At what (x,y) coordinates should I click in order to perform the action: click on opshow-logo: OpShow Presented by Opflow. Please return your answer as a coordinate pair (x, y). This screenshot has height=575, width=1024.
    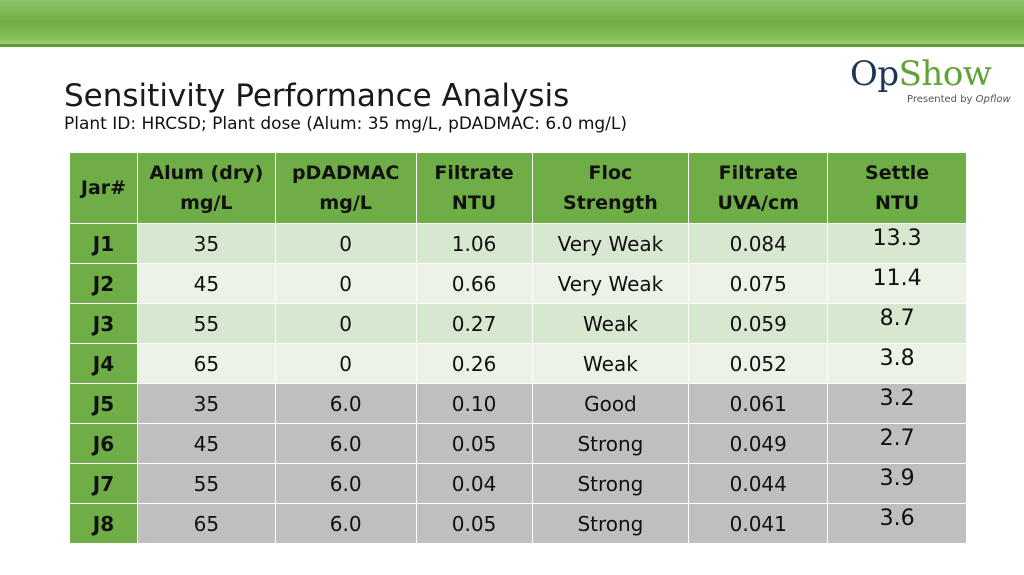
    Looking at the image, I should click on (930, 82).